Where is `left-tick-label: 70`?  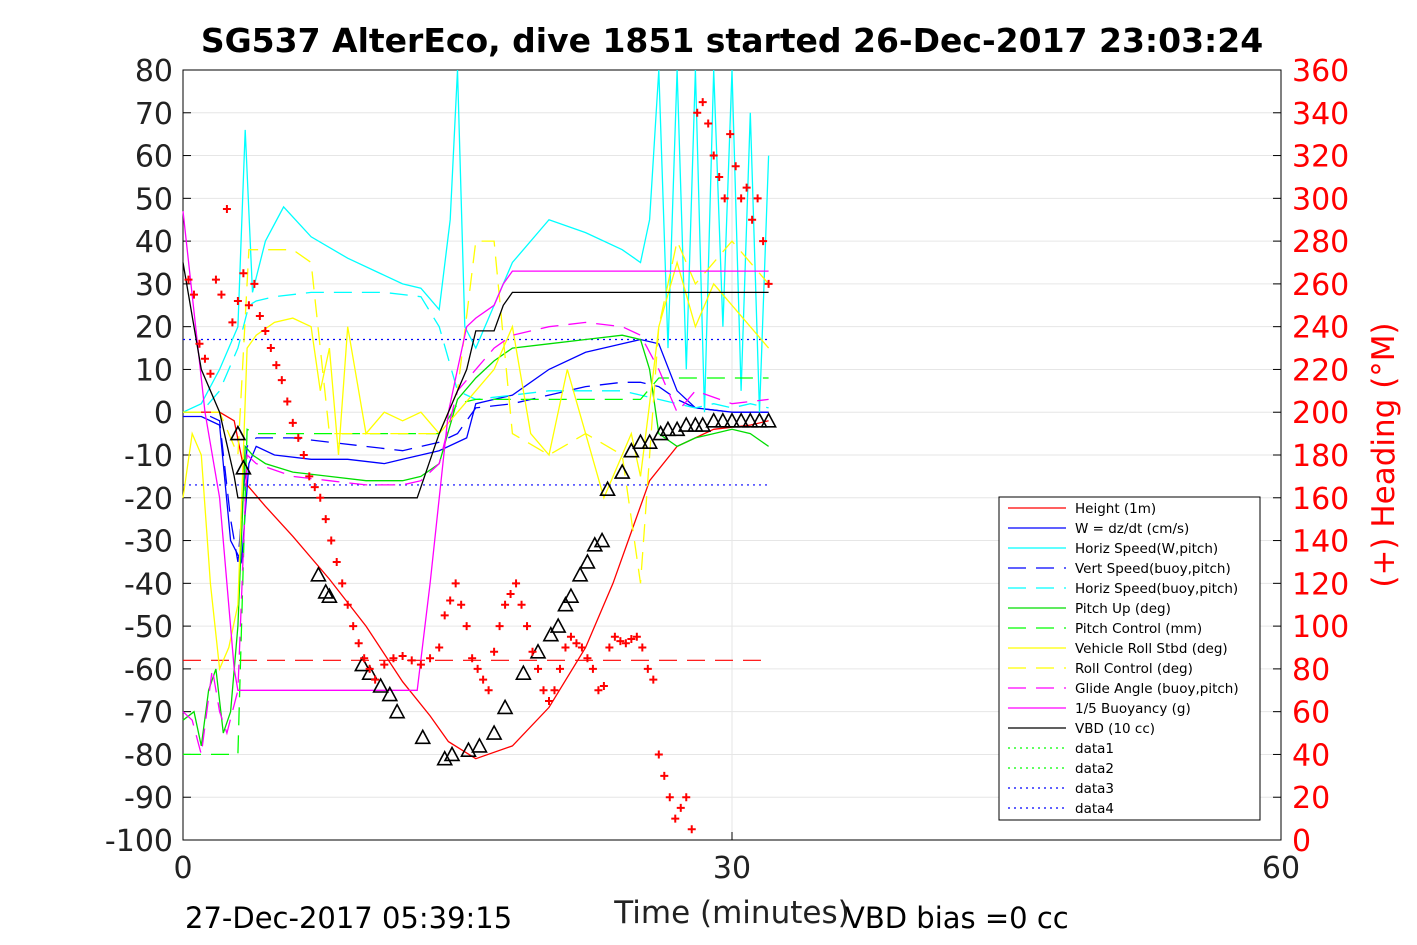
left-tick-label: 70 is located at coordinates (154, 114).